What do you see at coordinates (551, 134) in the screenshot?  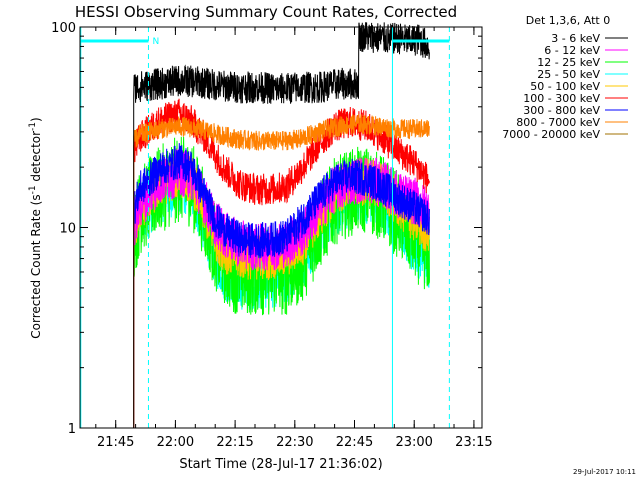 I see `legend-label: 7000 - 20000 keV` at bounding box center [551, 134].